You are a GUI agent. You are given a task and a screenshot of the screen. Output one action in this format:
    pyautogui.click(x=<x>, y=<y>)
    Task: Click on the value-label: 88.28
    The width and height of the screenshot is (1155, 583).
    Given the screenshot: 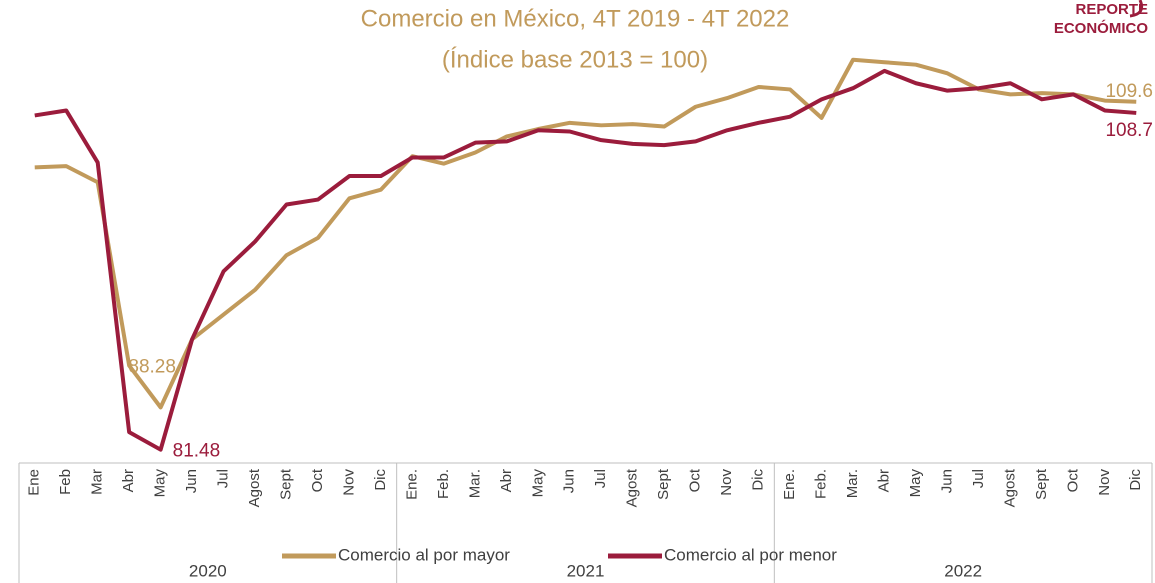 What is the action you would take?
    pyautogui.click(x=152, y=367)
    